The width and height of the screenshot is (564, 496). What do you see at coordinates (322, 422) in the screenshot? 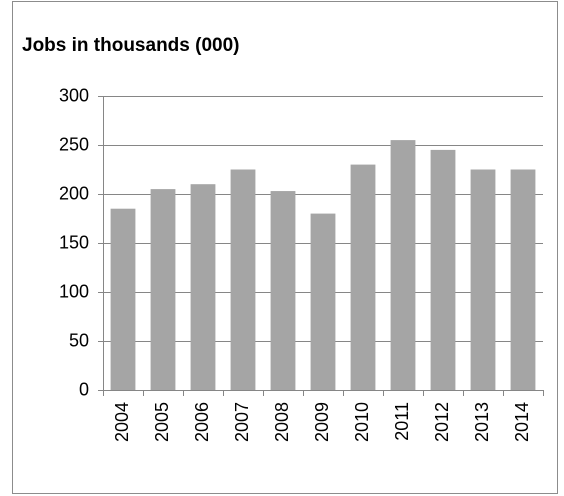
I see `x-tick-label: 2009` at bounding box center [322, 422].